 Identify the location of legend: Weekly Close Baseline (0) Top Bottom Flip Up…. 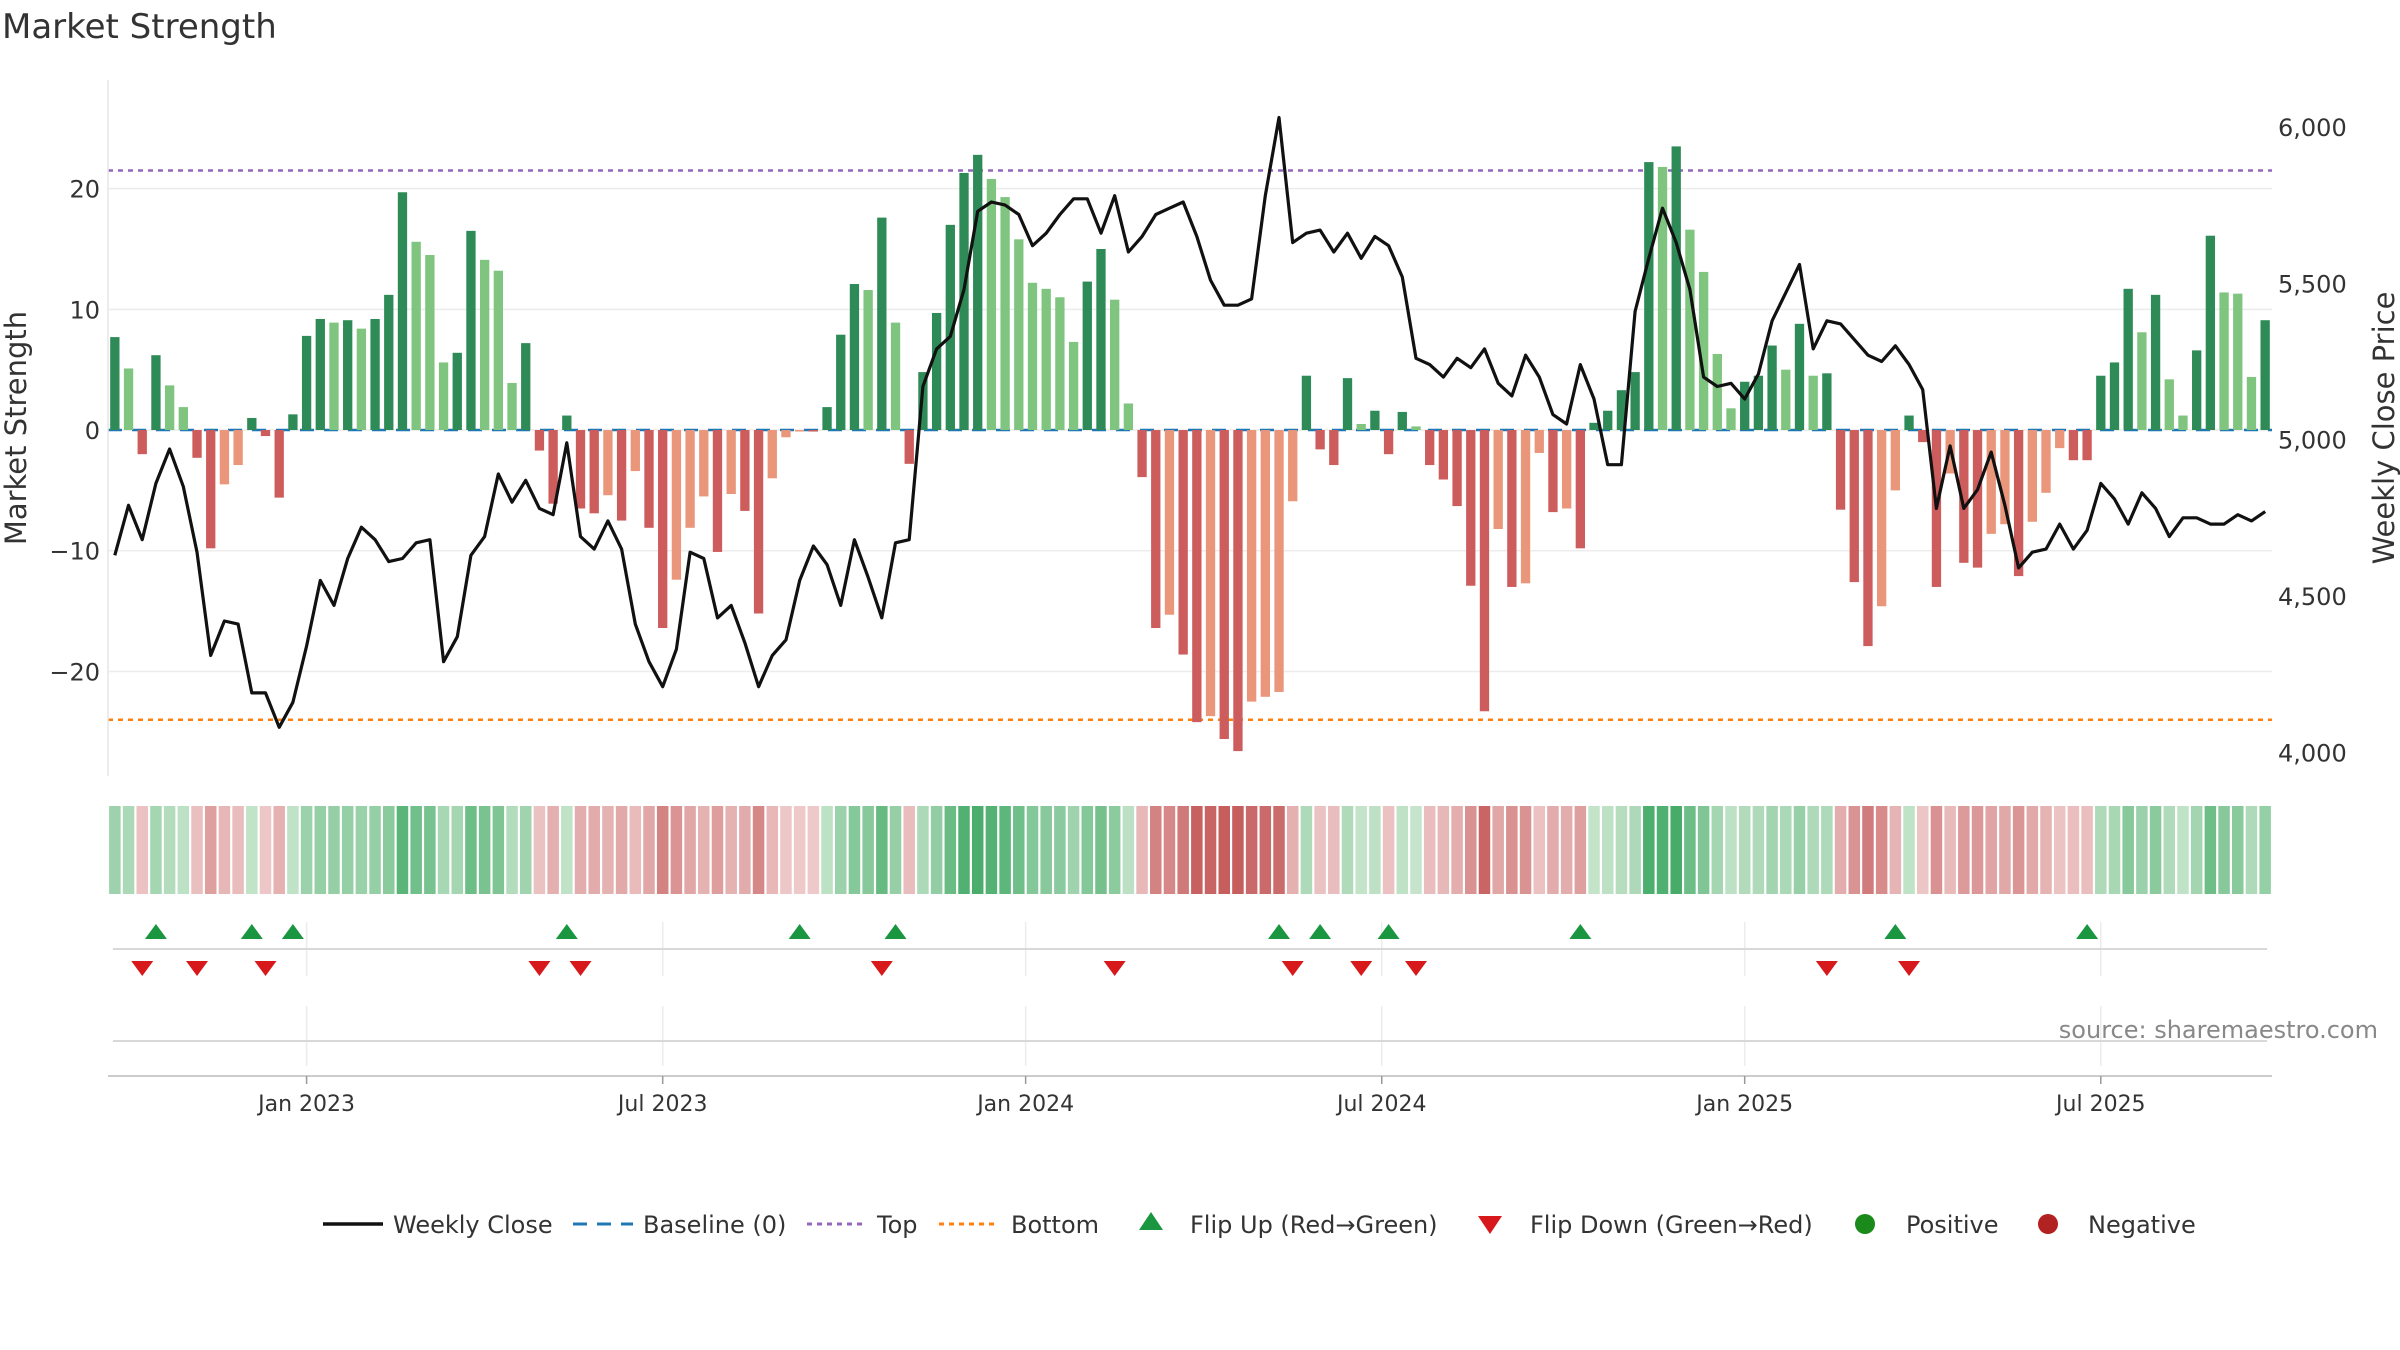
(1259, 1225).